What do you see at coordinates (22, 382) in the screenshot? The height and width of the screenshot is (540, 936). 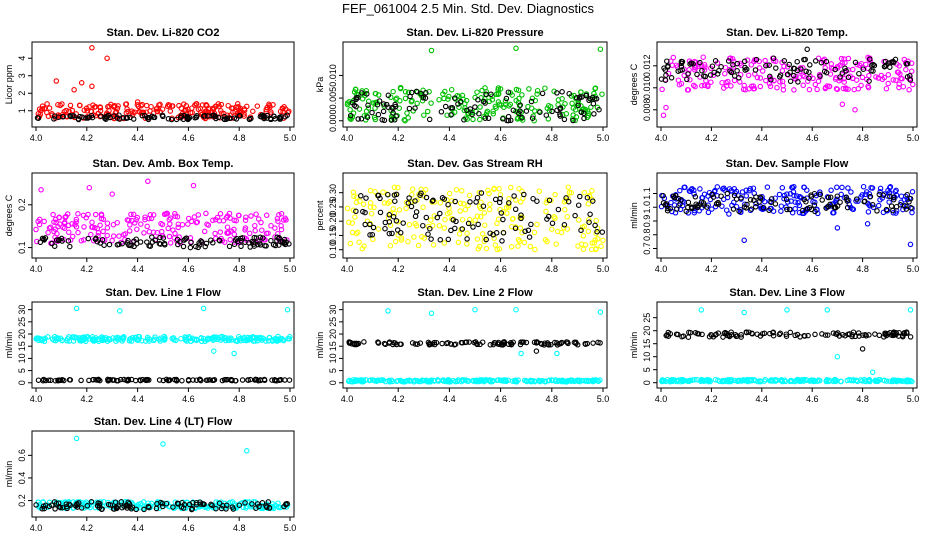 I see `y-tick-label: 0` at bounding box center [22, 382].